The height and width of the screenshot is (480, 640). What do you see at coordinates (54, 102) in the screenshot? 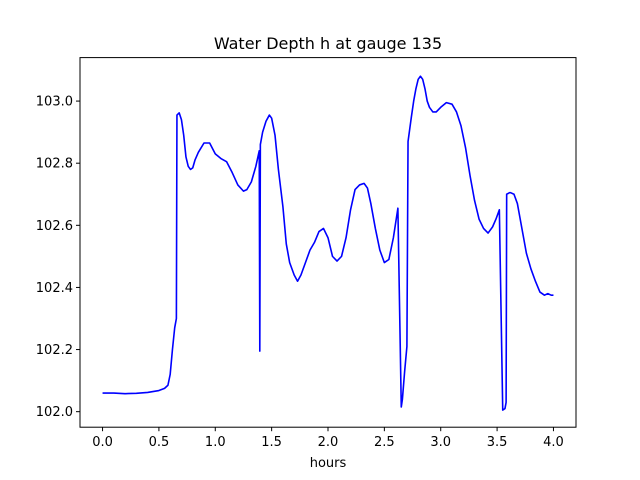
I see `y-tick-label: 103.0` at bounding box center [54, 102].